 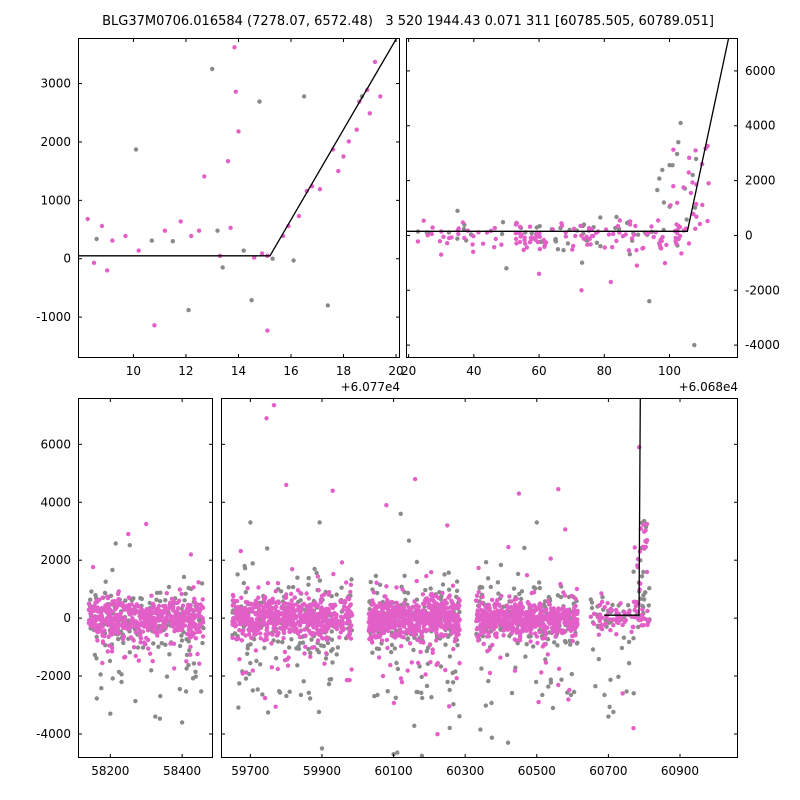 I want to click on y-tick-label: -4000, so click(x=762, y=345).